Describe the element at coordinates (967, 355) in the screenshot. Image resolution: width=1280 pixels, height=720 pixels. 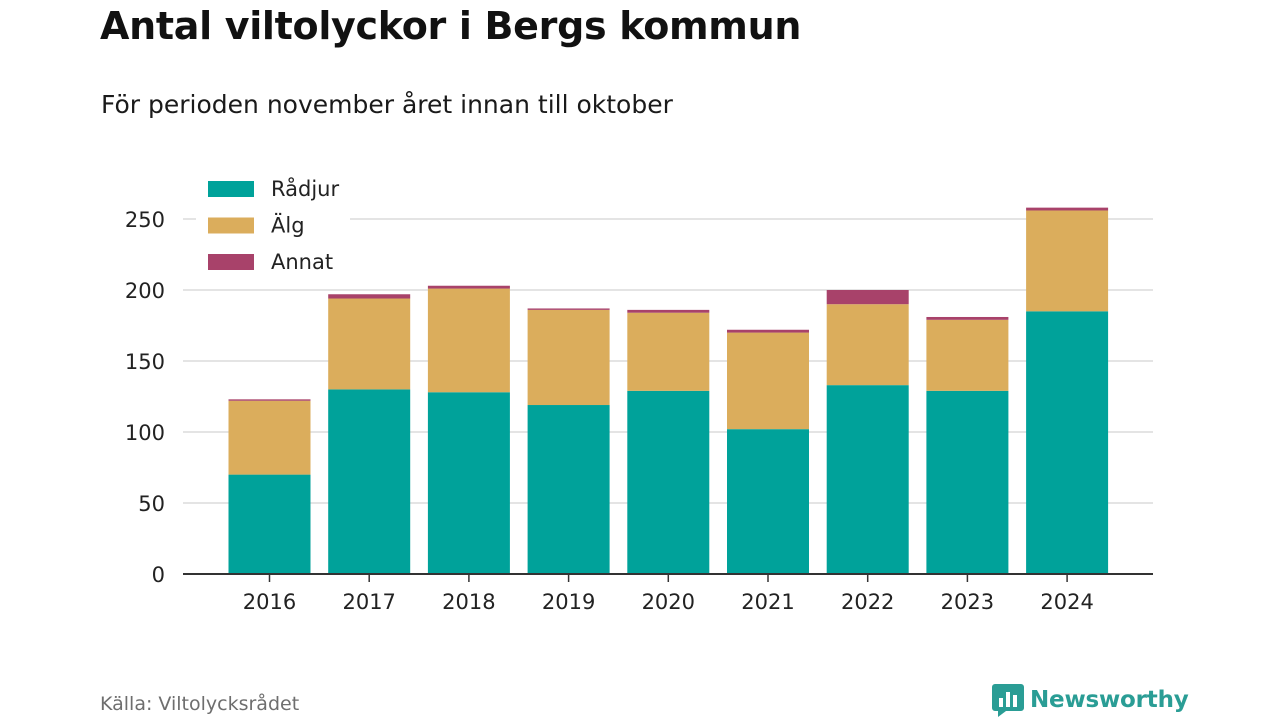
I see `bar-älg-2023` at that location.